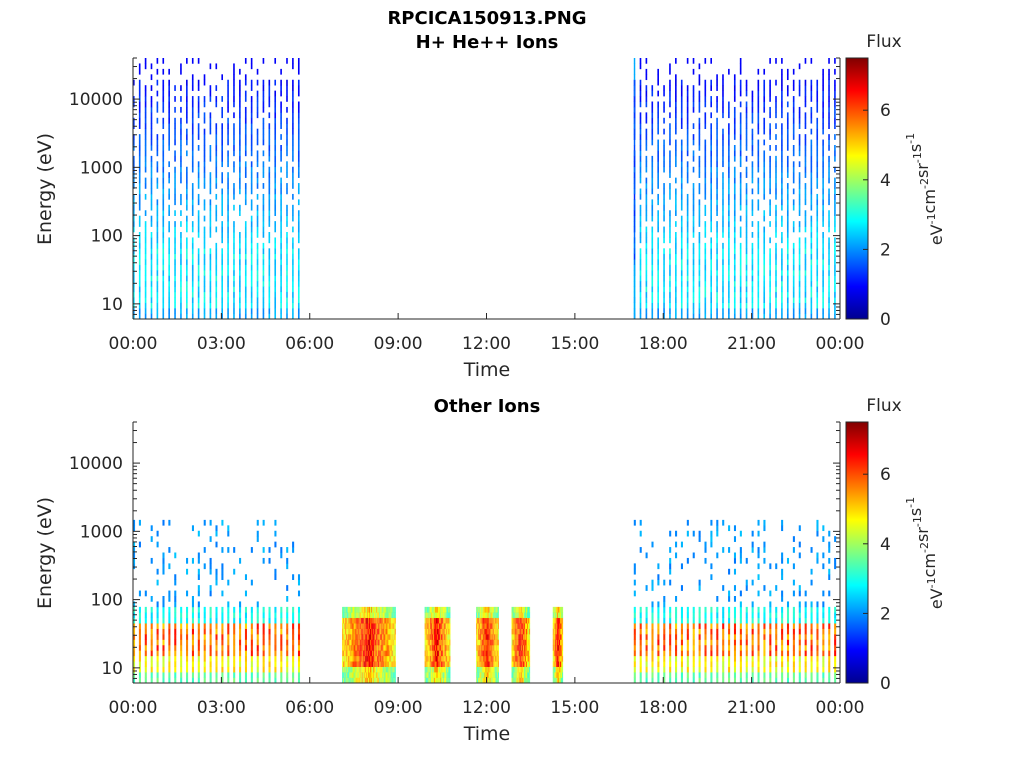 The image size is (1024, 768). Describe the element at coordinates (885, 250) in the screenshot. I see `colorbar-tick-label: 2` at that location.